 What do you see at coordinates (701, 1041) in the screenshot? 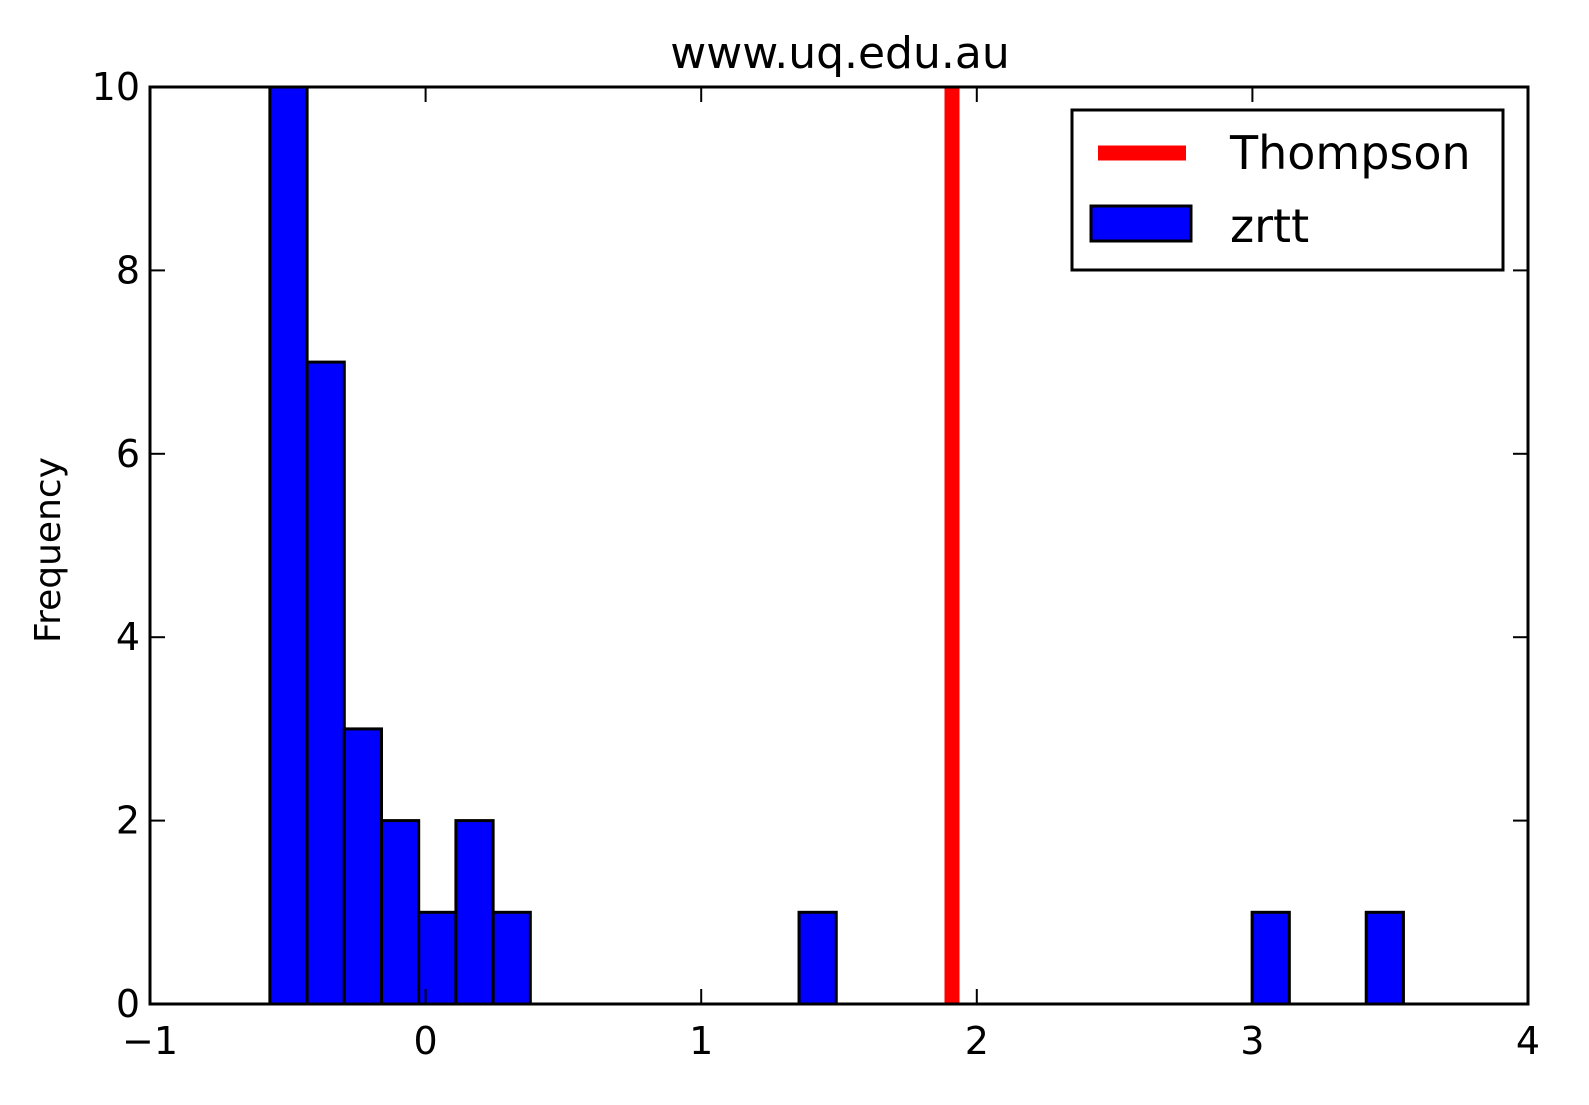
I see `x-tick-label: 1` at bounding box center [701, 1041].